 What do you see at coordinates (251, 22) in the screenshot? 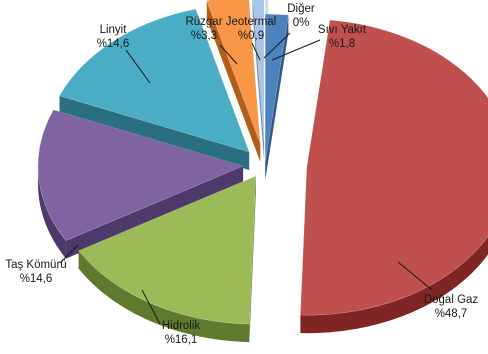
I see `slice-label-name-jeotermal: Jeotermal` at bounding box center [251, 22].